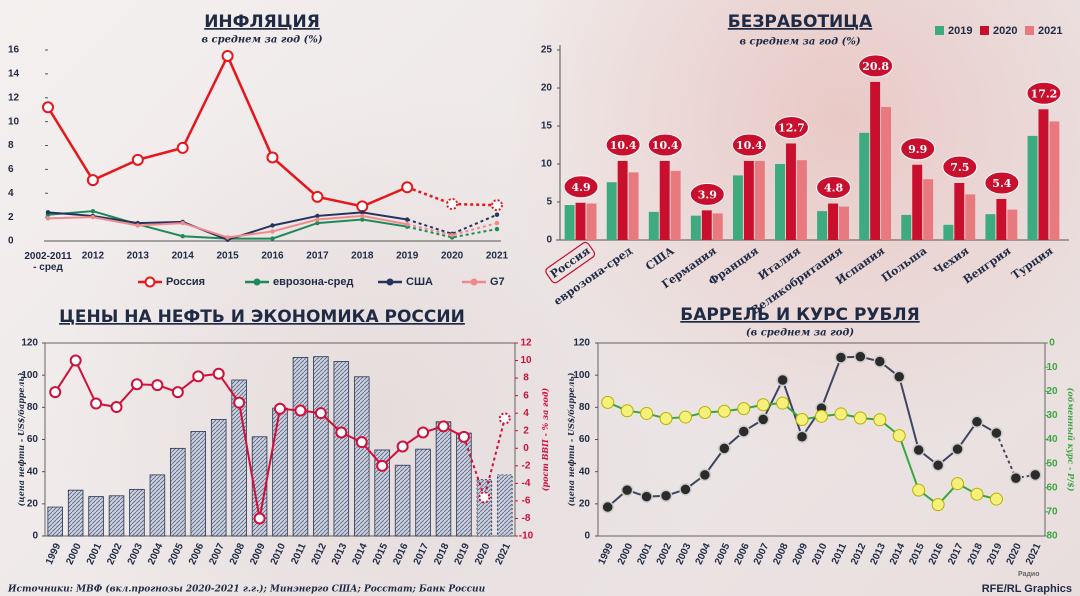  I want to click on y2-tick-label: 6, so click(526, 395).